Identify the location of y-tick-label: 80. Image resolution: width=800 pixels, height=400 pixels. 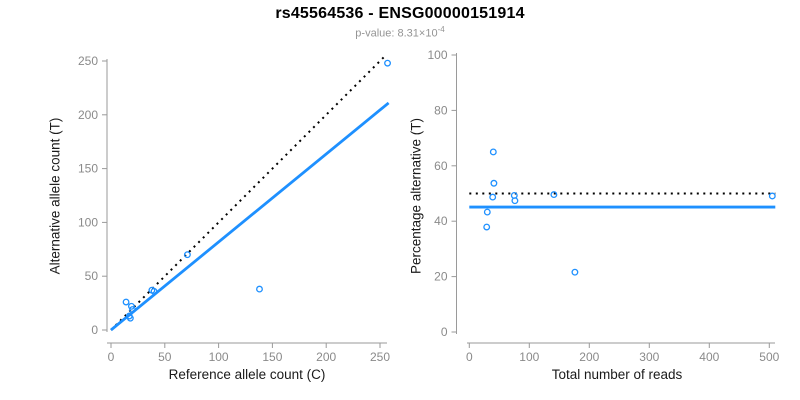
(441, 110).